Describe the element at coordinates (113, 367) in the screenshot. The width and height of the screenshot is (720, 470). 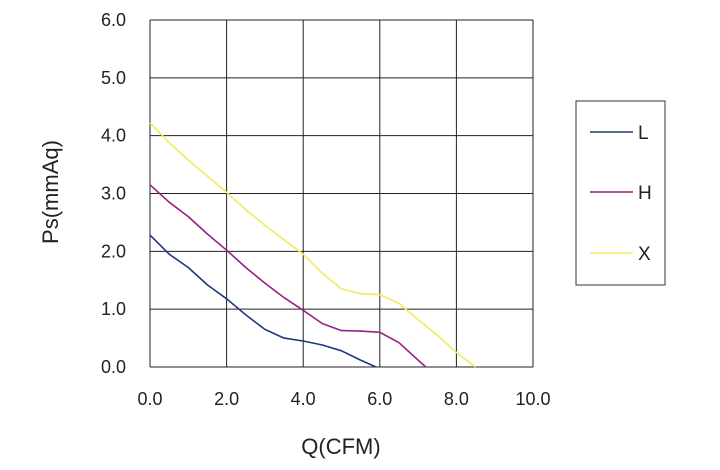
I see `y-tick-label: 0.0` at that location.